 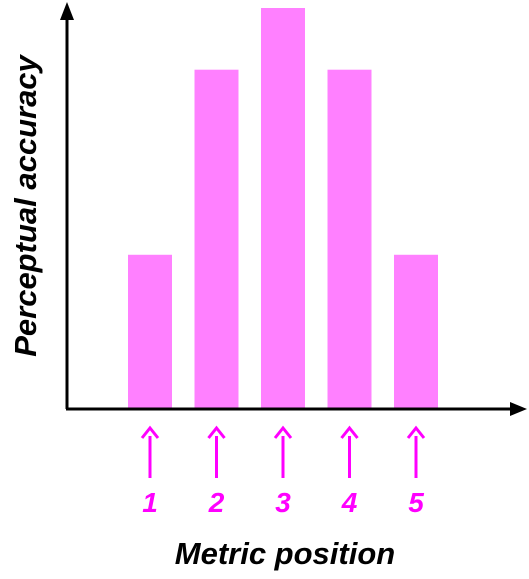 What do you see at coordinates (216, 502) in the screenshot?
I see `x-tick-label-2: 2` at bounding box center [216, 502].